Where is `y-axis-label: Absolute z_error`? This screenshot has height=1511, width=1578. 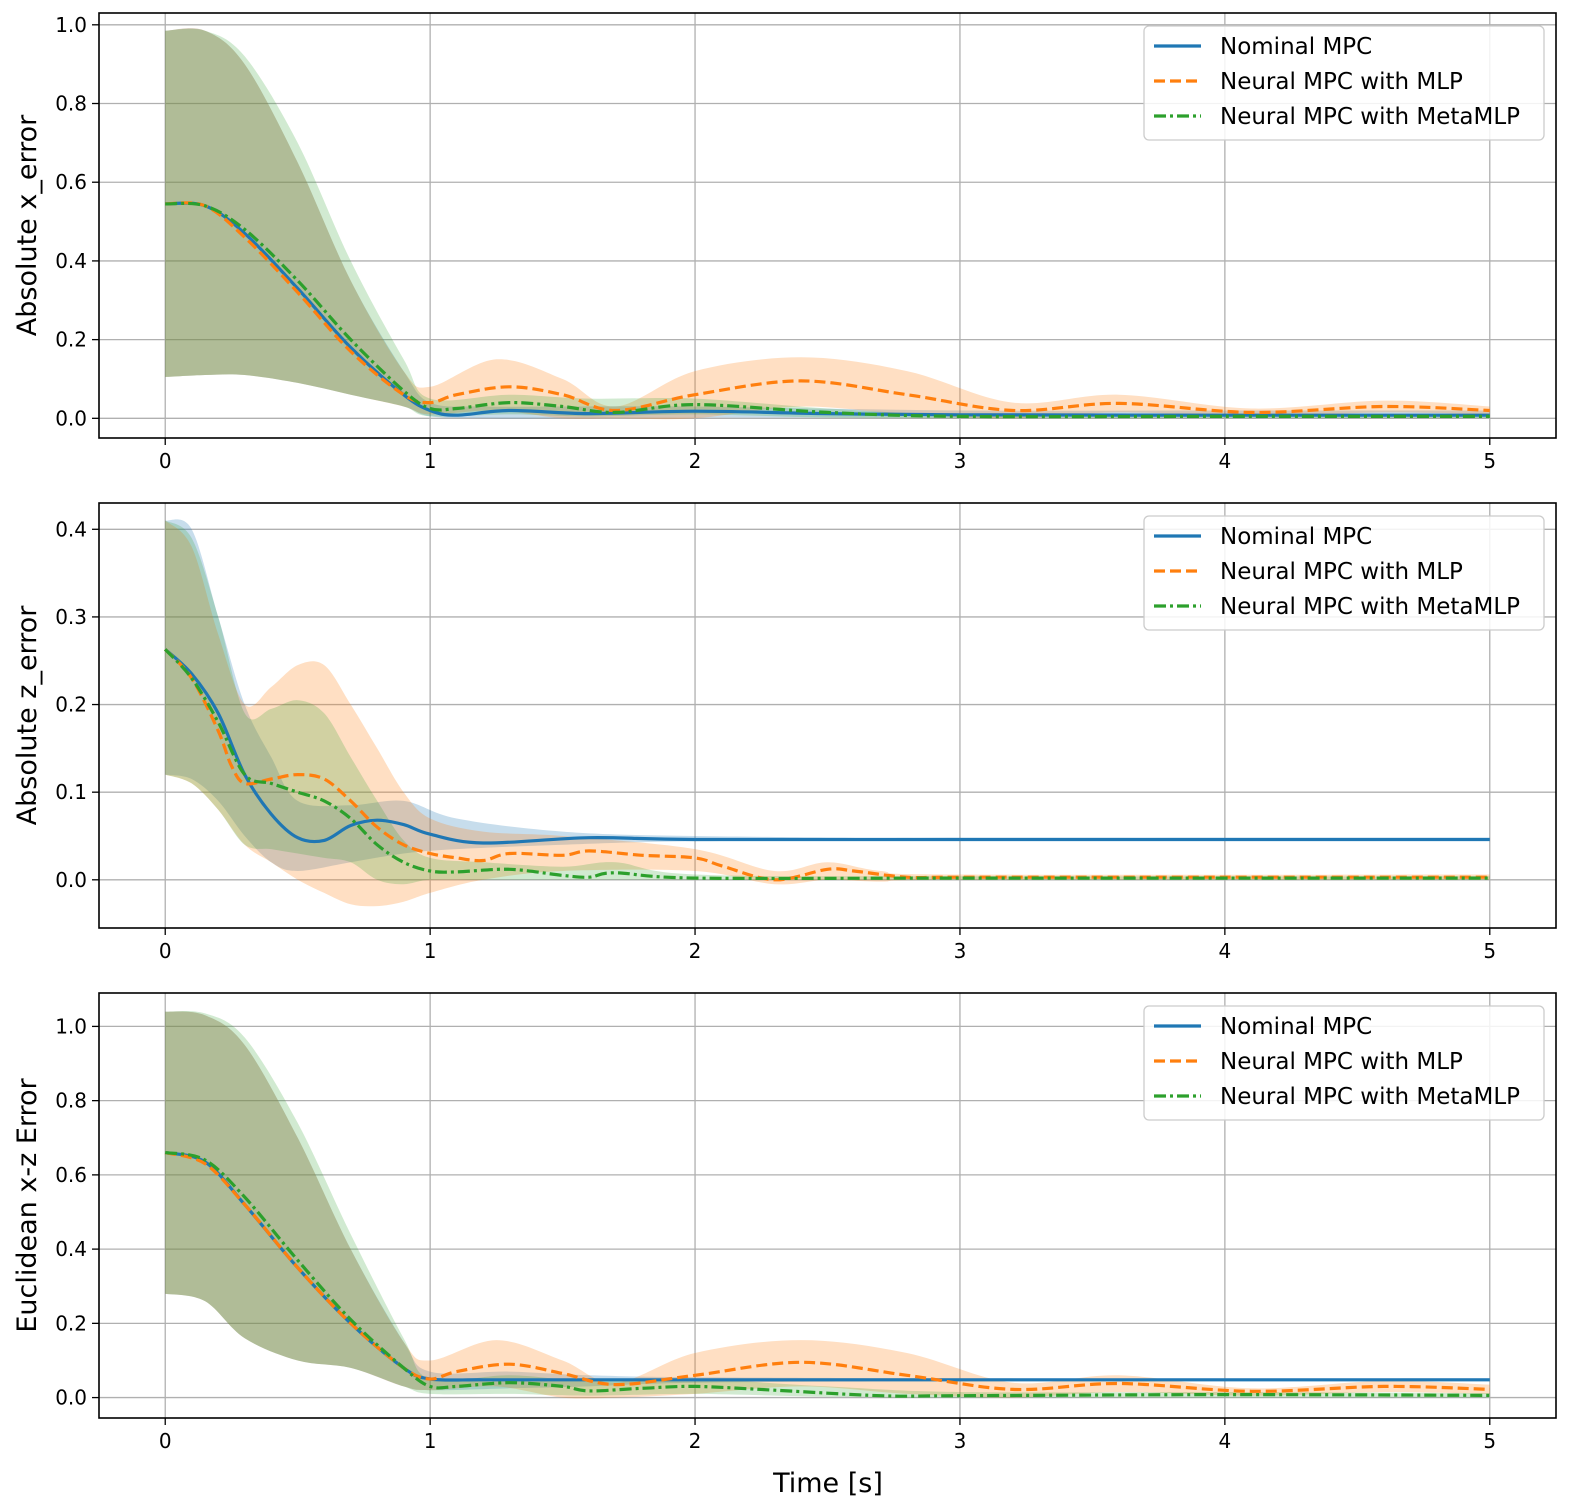 y-axis-label: Absolute z_error is located at coordinates (27, 715).